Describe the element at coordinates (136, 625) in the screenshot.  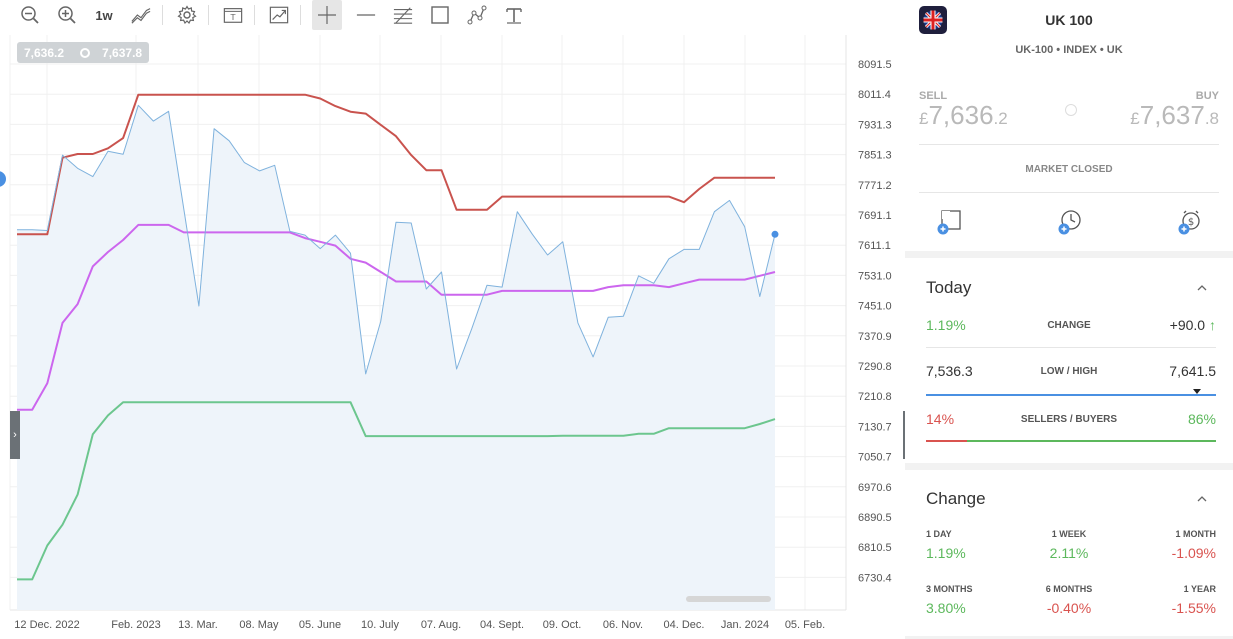
I see `x-tick-label: Feb. 2023` at that location.